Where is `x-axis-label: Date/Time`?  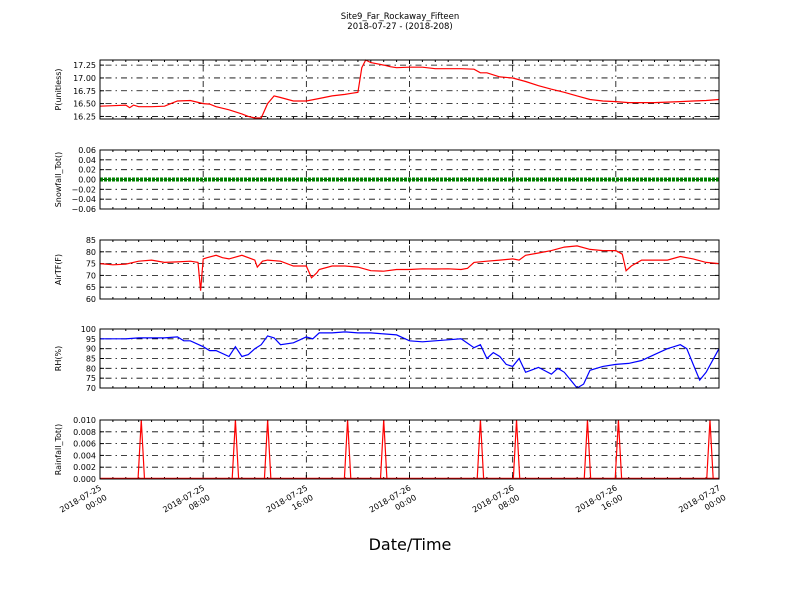
x-axis-label: Date/Time is located at coordinates (410, 544).